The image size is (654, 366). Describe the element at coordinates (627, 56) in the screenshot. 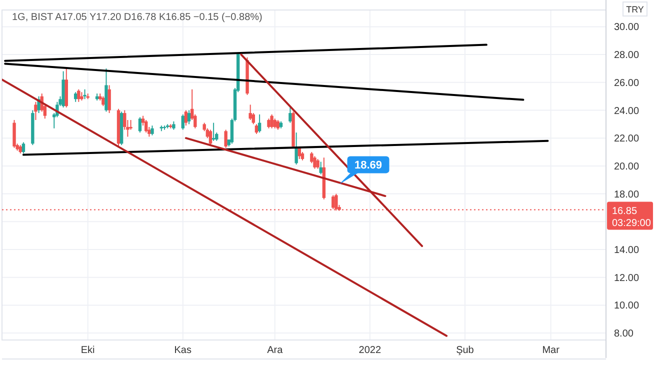

I see `y-tick-label: 28.00` at that location.